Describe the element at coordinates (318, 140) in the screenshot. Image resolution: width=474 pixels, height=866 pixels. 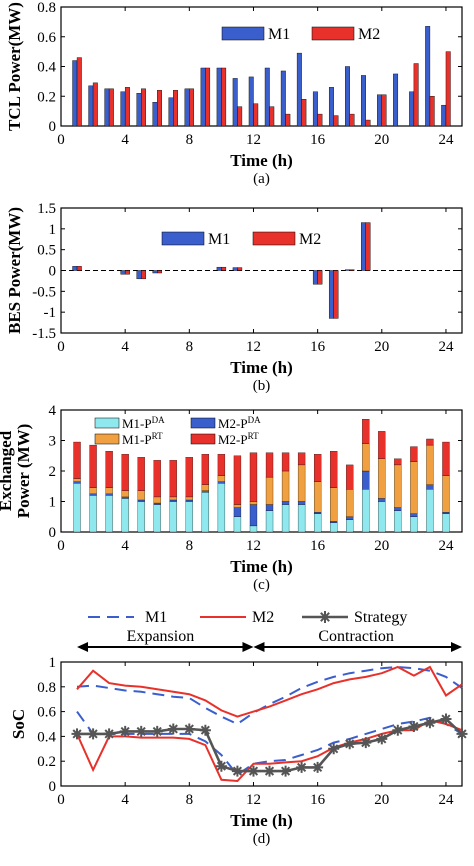
I see `x-tick-label: 16` at that location.